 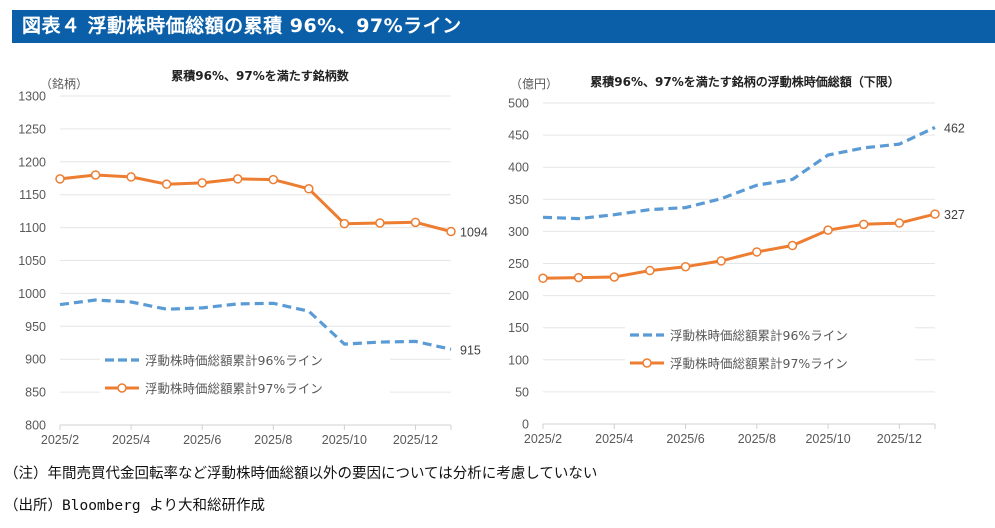 I want to click on y-tick-label: 150, so click(x=518, y=328).